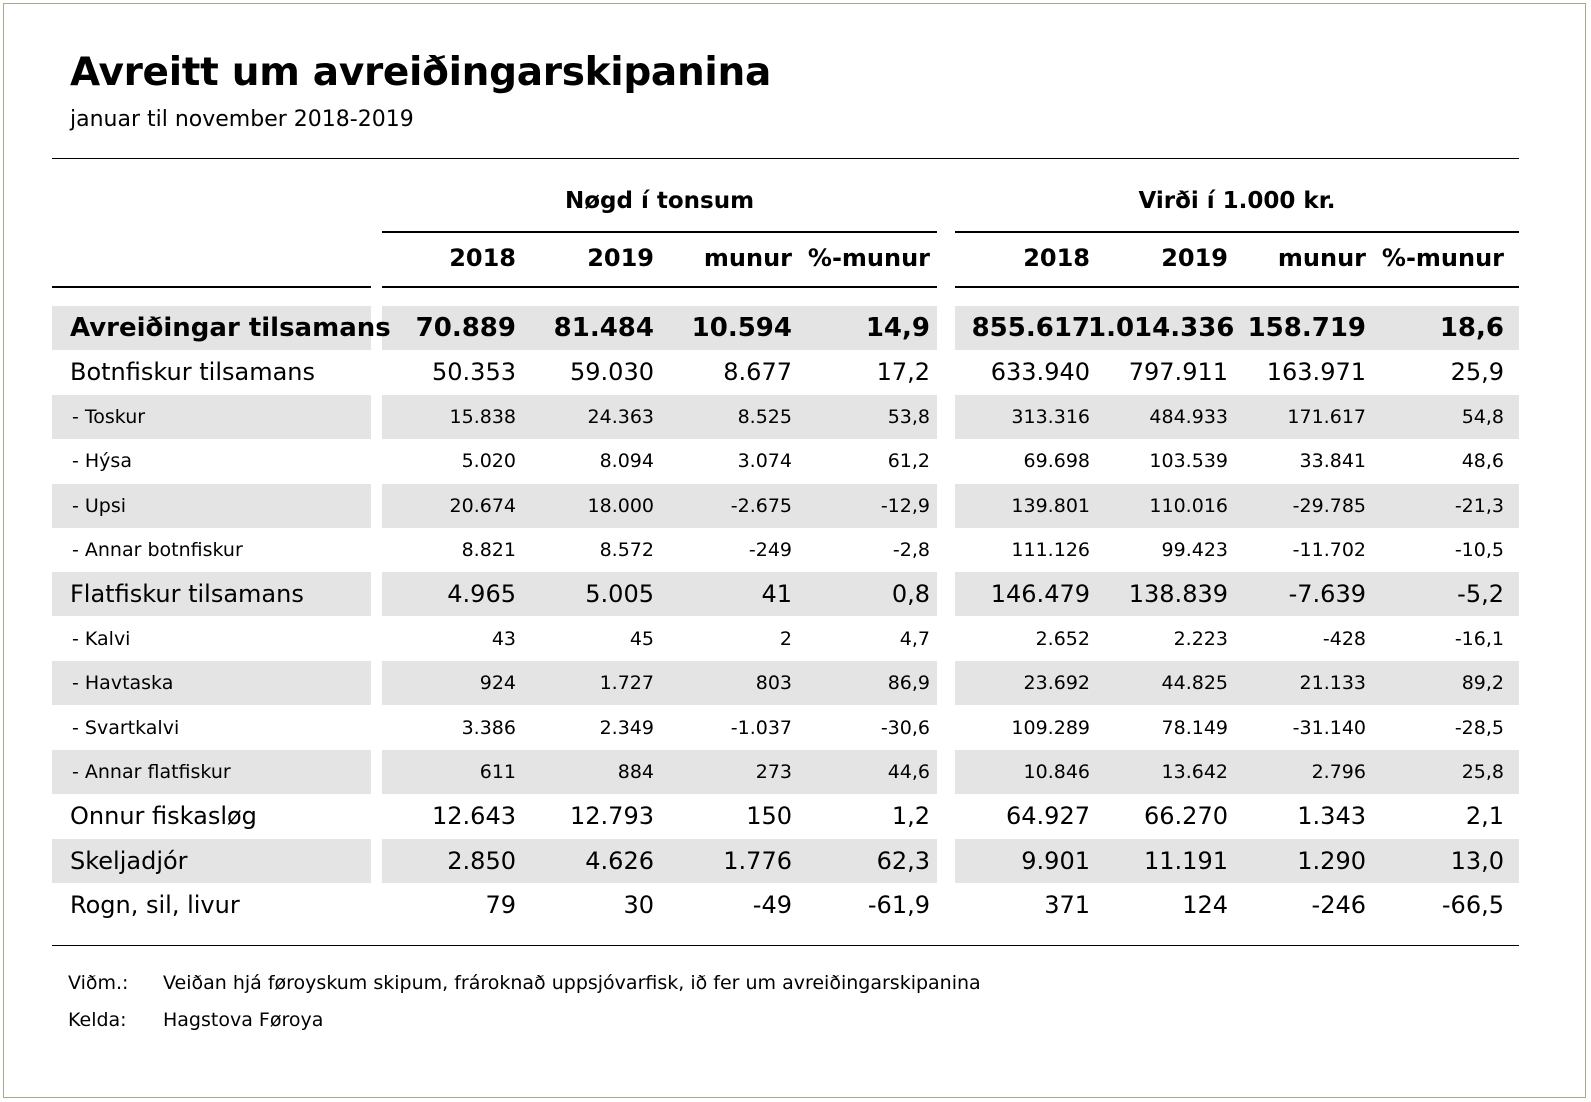  I want to click on cell-quantity-2019: 8.572, so click(626, 550).